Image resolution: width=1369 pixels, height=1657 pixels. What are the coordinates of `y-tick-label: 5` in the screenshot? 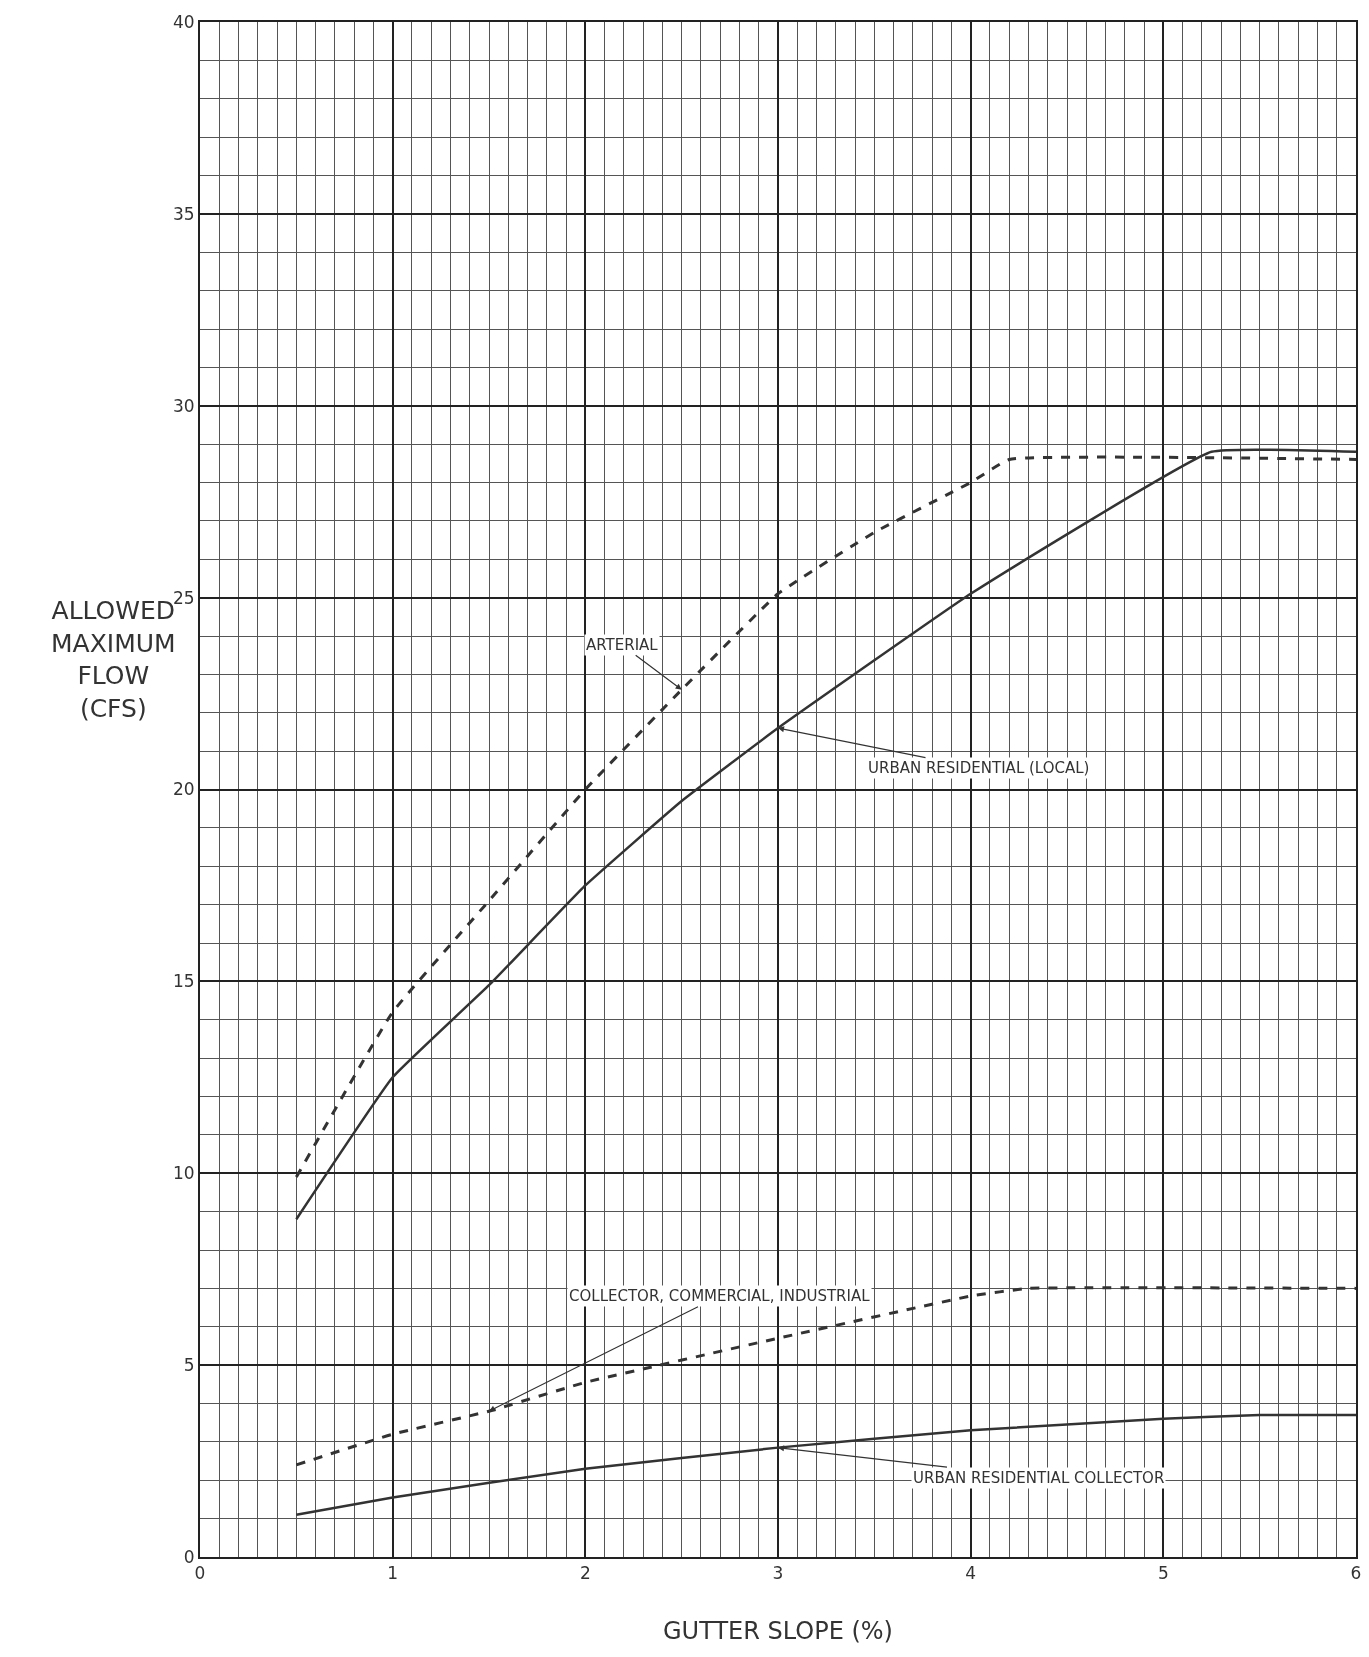 It's located at (189, 1365).